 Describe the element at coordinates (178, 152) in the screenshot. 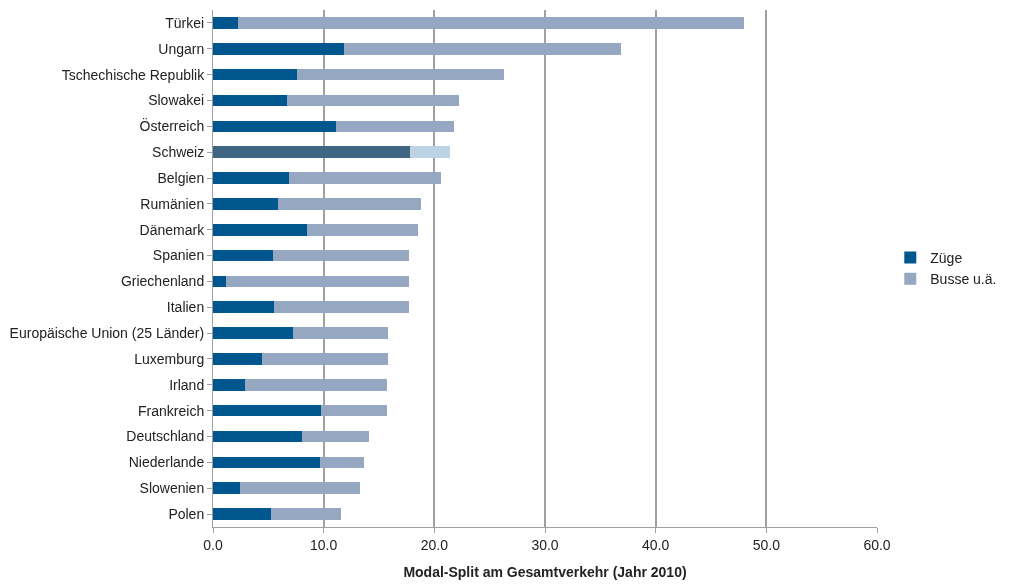

I see `y-tick-label: Schweiz` at that location.